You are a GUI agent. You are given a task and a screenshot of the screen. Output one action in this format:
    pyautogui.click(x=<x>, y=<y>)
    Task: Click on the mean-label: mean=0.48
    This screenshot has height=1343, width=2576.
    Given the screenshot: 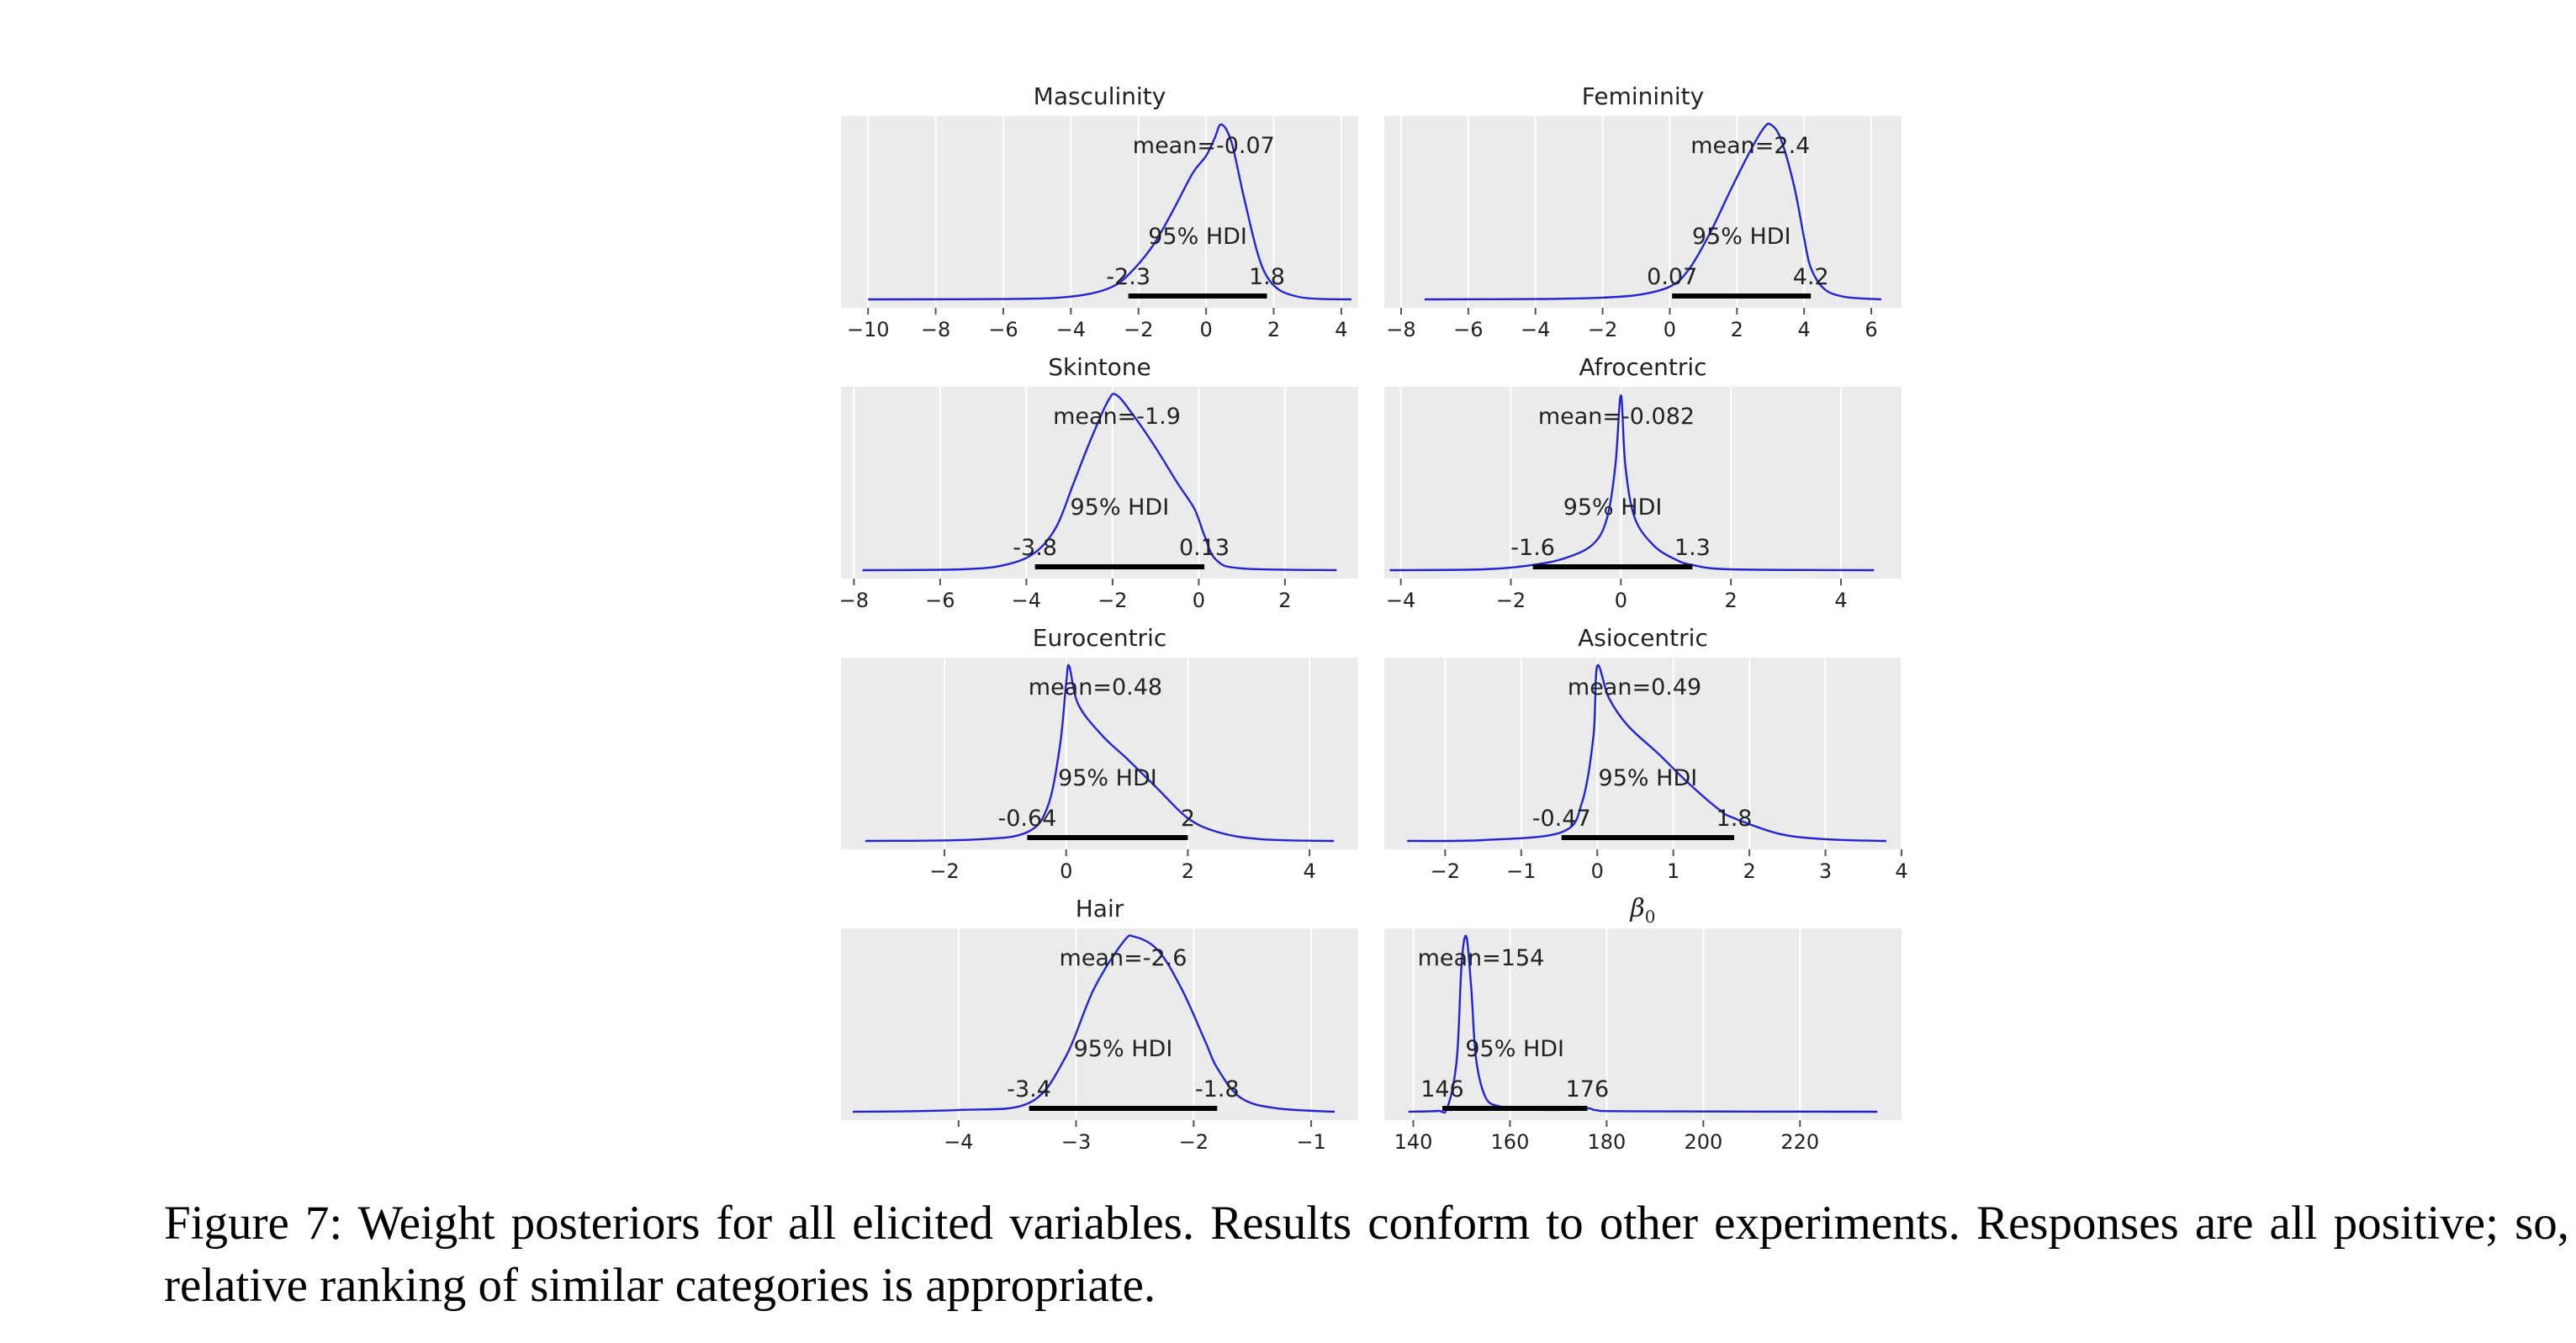 What is the action you would take?
    pyautogui.click(x=1095, y=687)
    